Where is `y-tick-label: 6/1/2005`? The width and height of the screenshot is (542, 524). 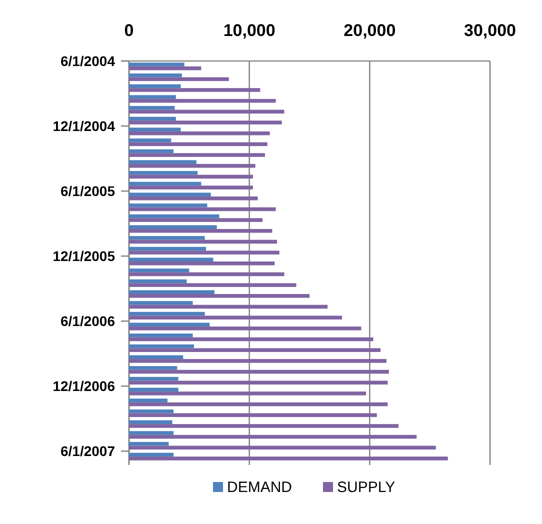 y-tick-label: 6/1/2005 is located at coordinates (88, 191).